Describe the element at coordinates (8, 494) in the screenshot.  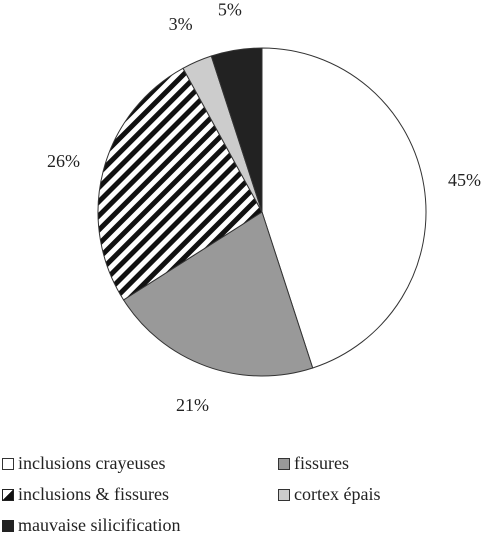
I see `legend-swatch-striped` at that location.